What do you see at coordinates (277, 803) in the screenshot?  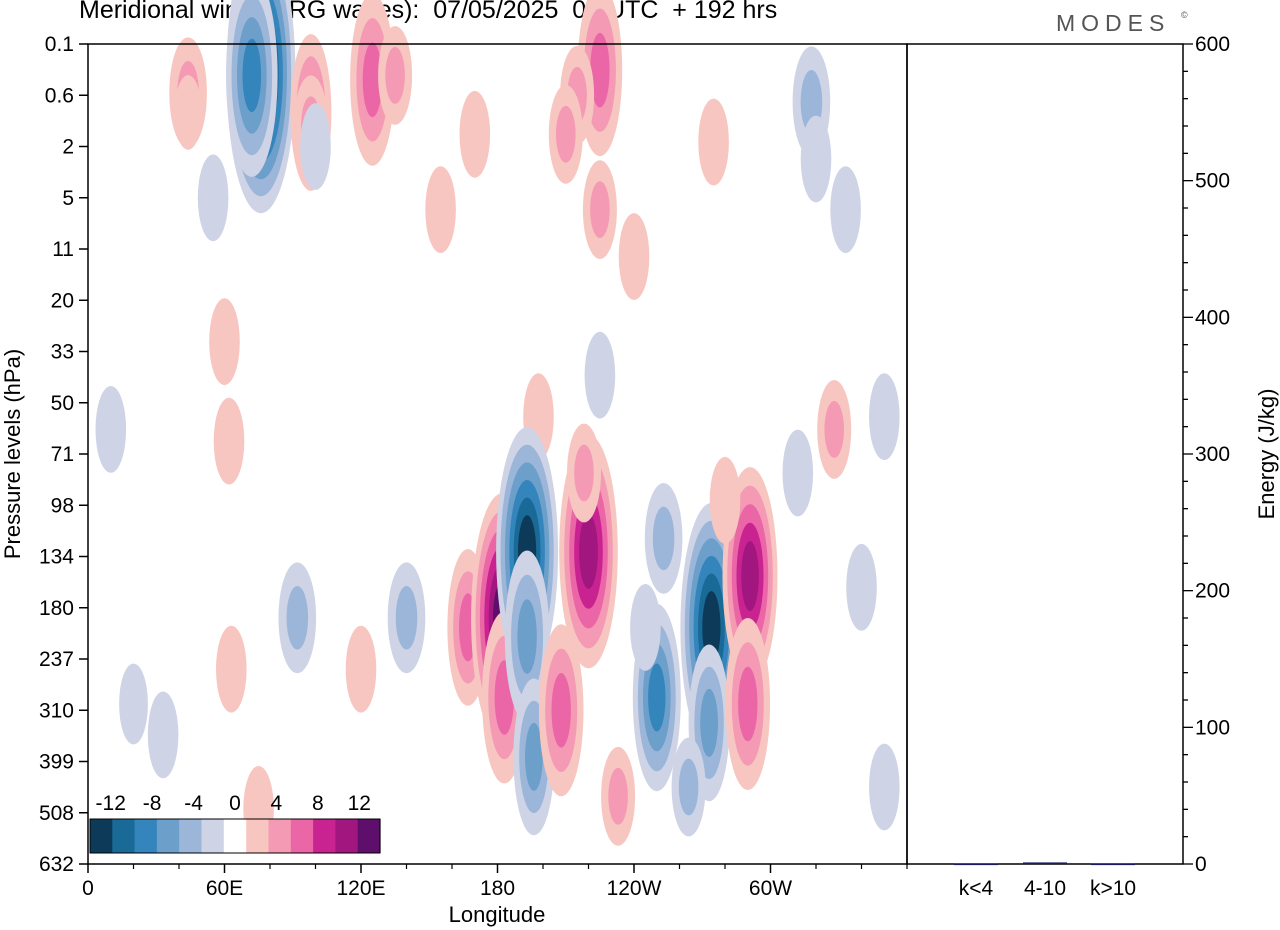 I see `colorbar-label: 4` at bounding box center [277, 803].